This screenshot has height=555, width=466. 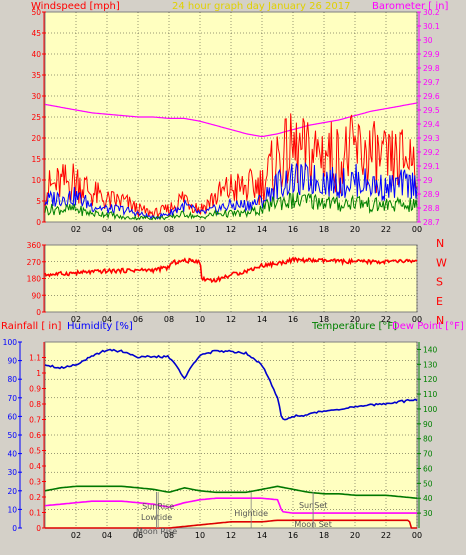 What do you see at coordinates (35, 497) in the screenshot?
I see `y-tick-label: 0.2` at bounding box center [35, 497].